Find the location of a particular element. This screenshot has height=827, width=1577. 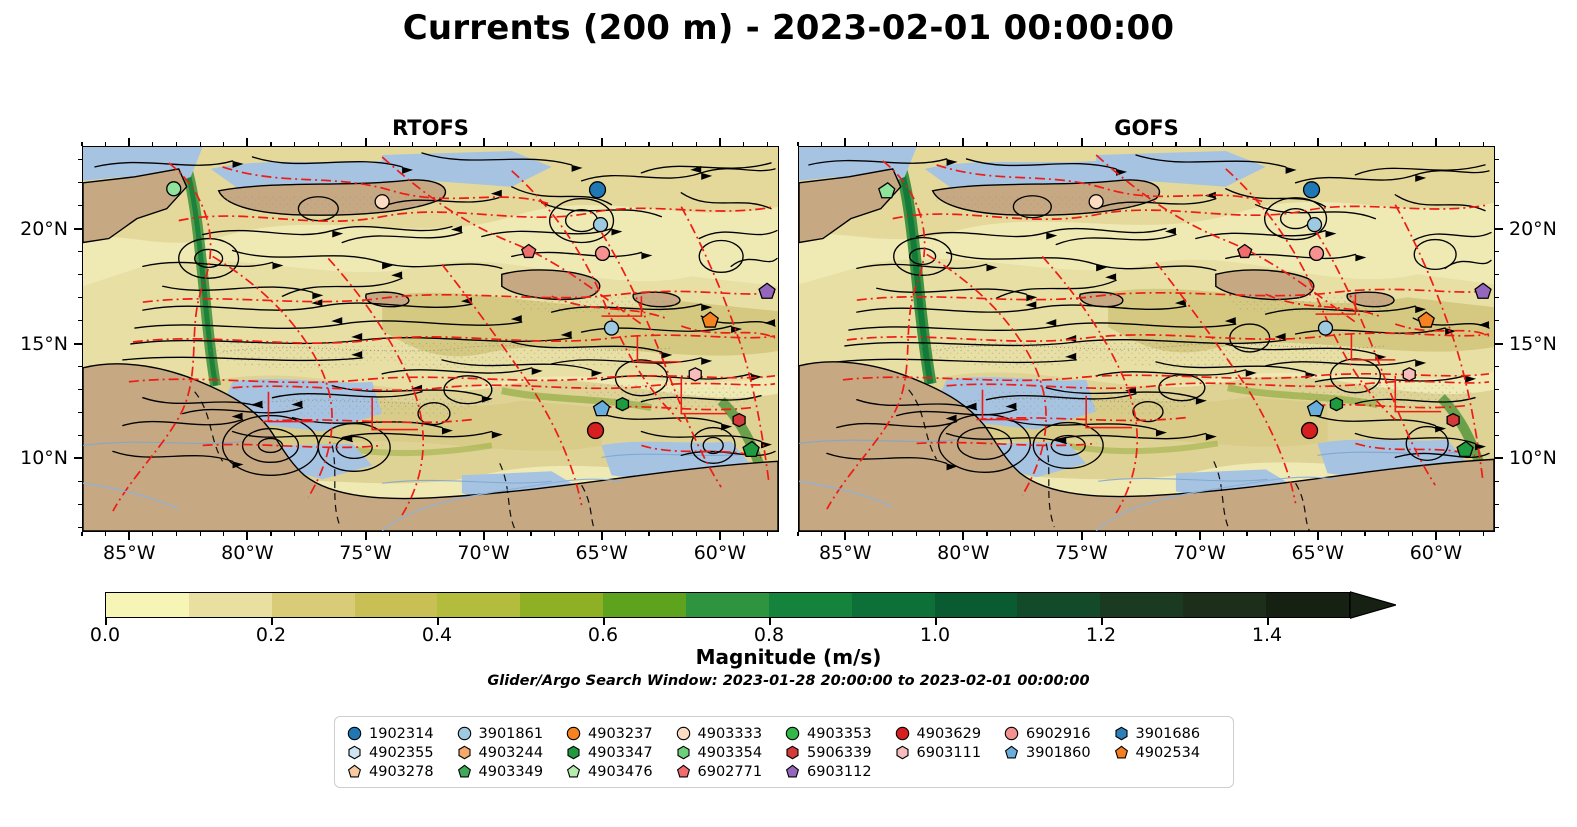

legend-item: 6902771 is located at coordinates (731, 772).